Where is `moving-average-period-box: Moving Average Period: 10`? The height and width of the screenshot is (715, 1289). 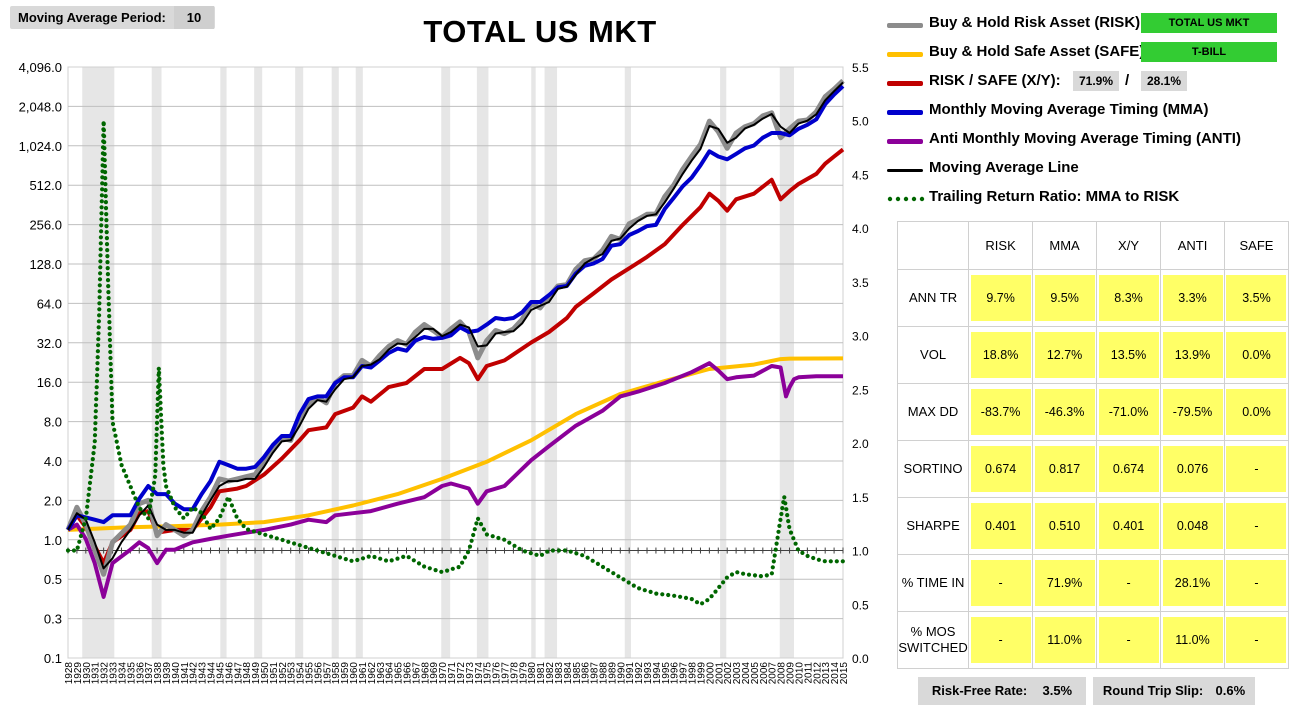
moving-average-period-box: Moving Average Period: 10 is located at coordinates (112, 17).